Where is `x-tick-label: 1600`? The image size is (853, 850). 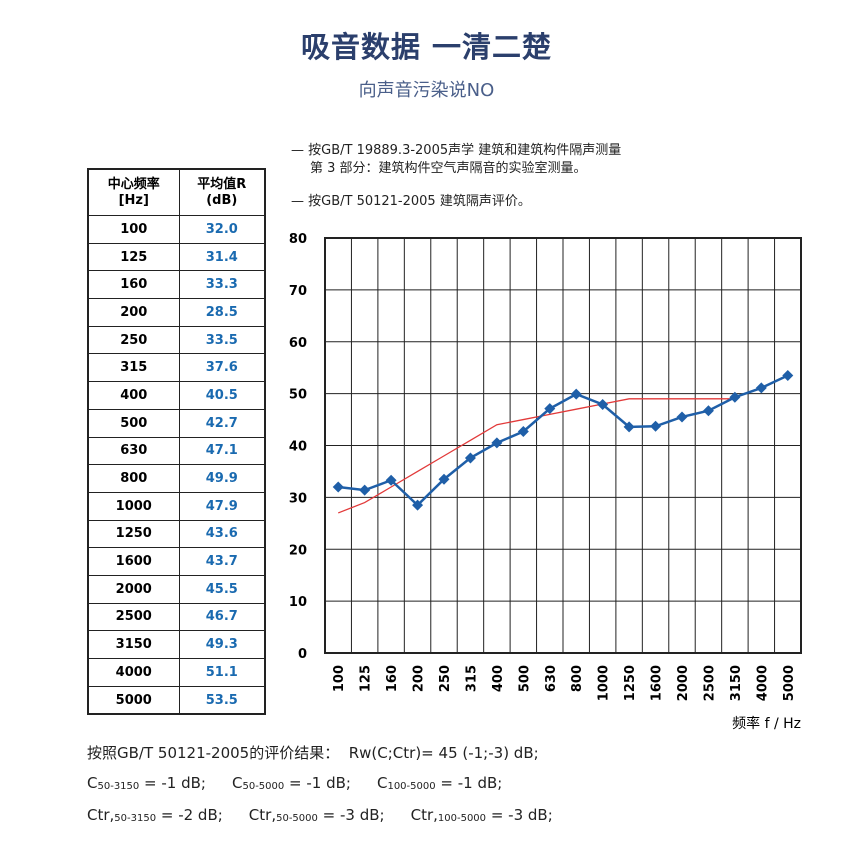
x-tick-label: 1600 is located at coordinates (657, 683).